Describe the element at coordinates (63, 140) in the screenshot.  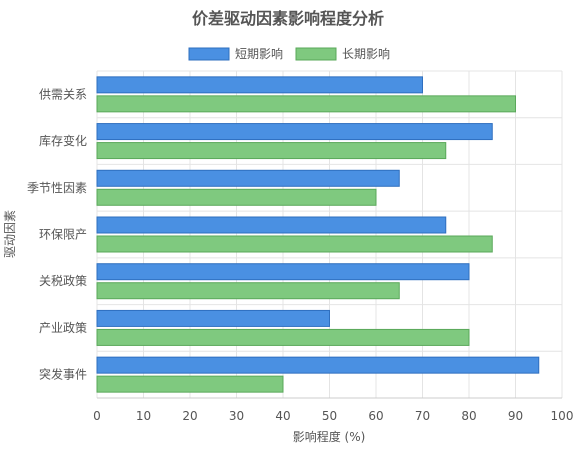
I see `y-tick-label: 库存变化` at that location.